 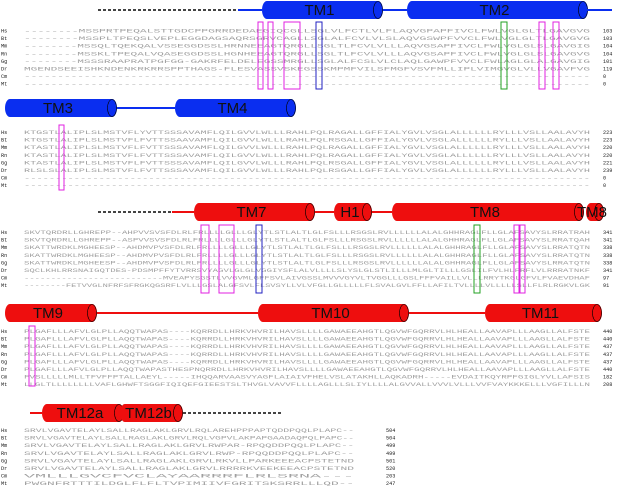 What do you see at coordinates (606, 286) in the screenshot?
I see `residue-count: 91` at bounding box center [606, 286].